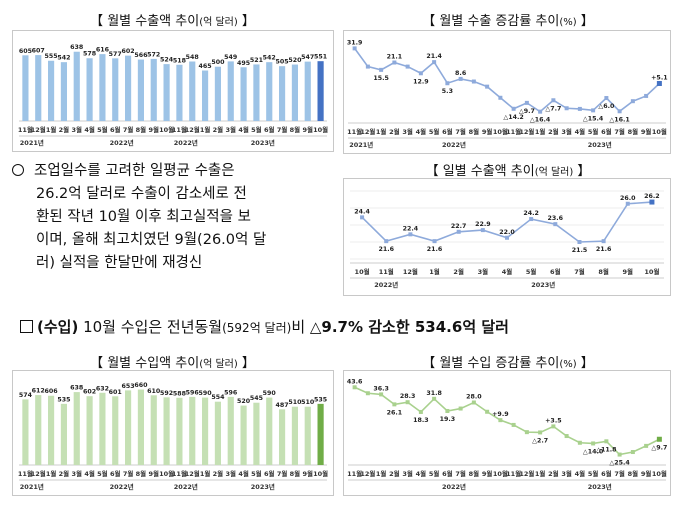 This screenshot has width=679, height=506. Describe the element at coordinates (507, 421) in the screenshot. I see `series-line` at that location.